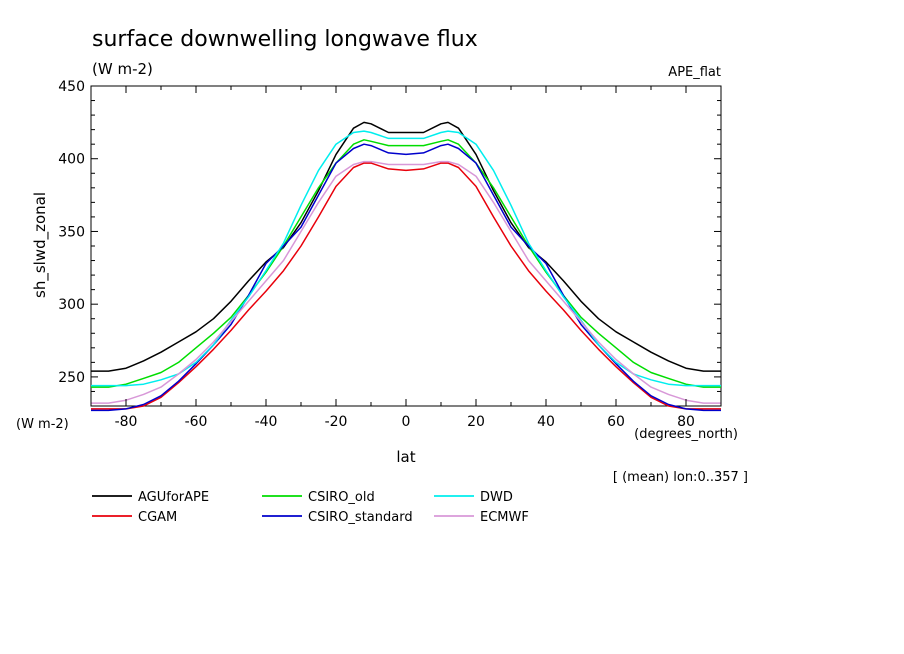  I want to click on x-tick-label: -40, so click(266, 422).